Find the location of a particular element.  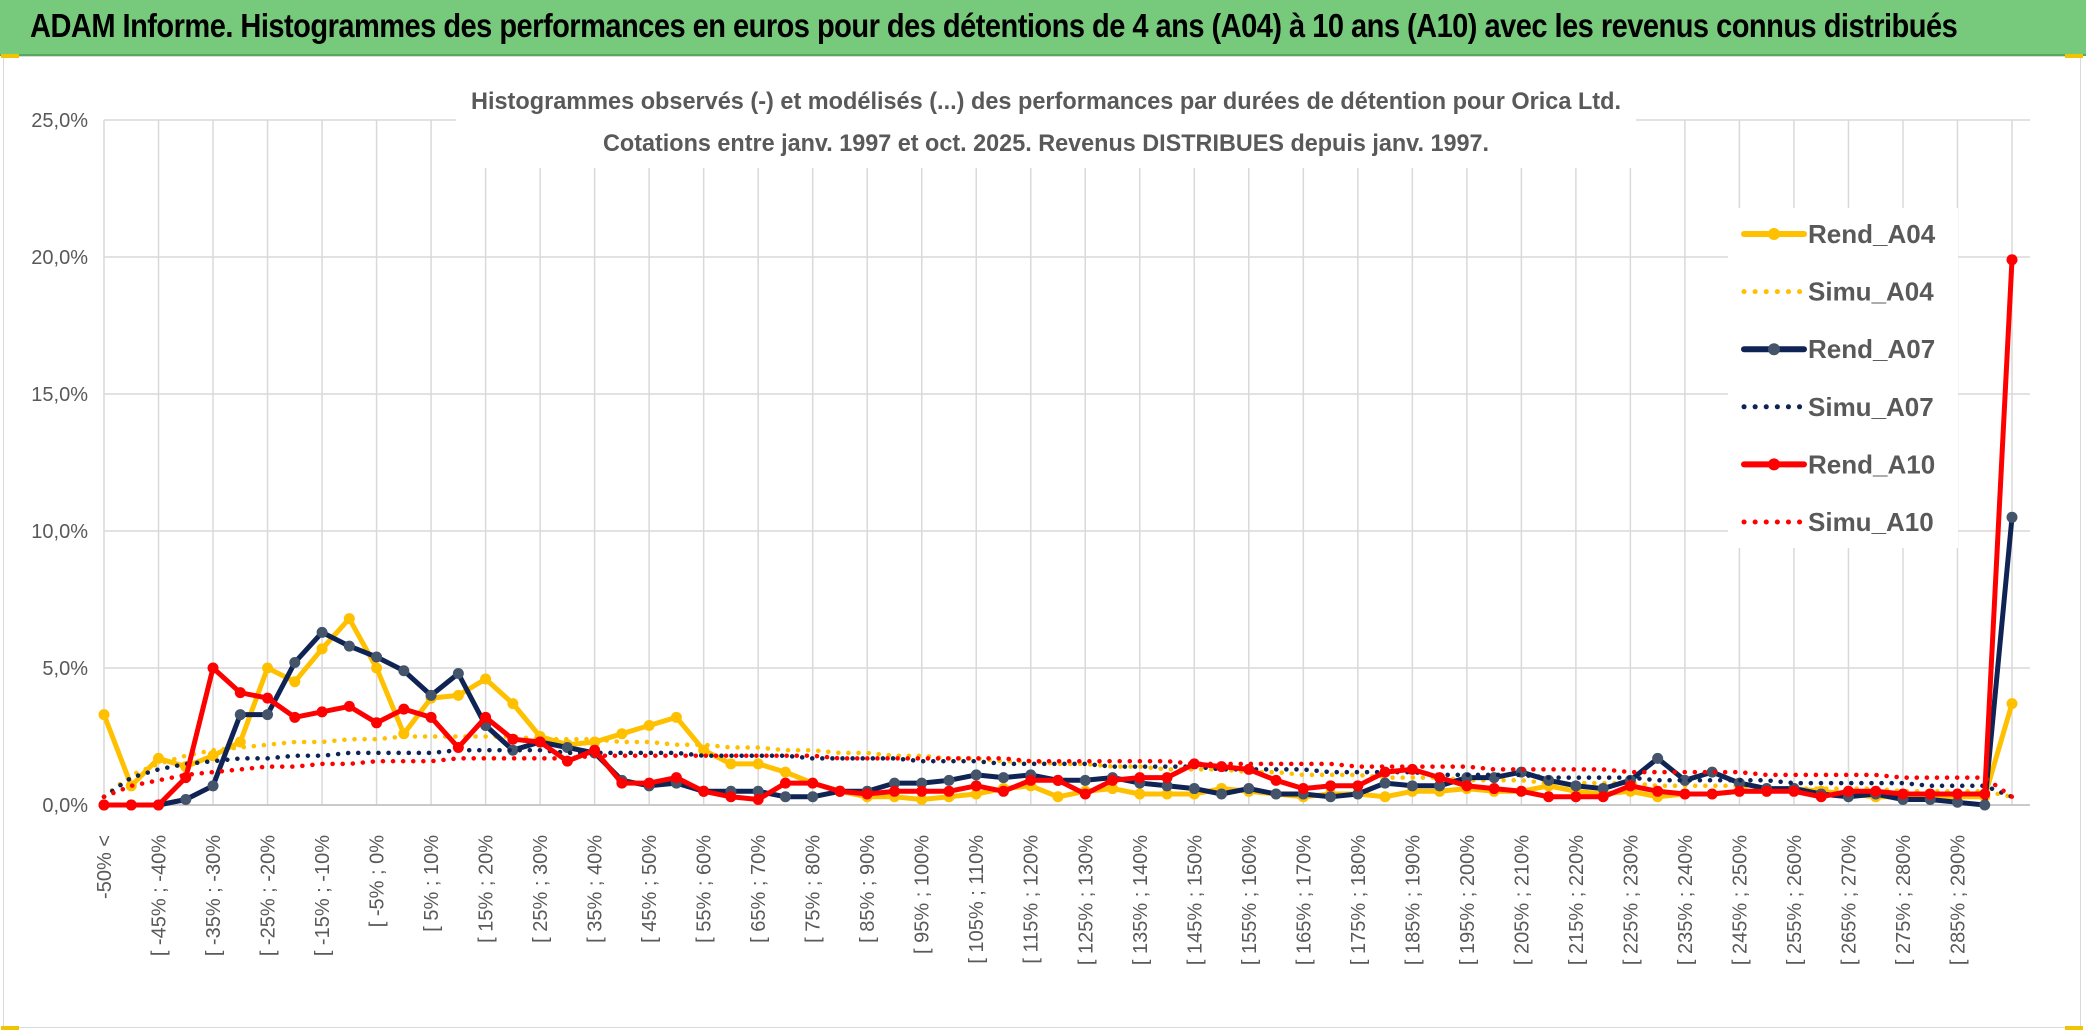

x-tick-label: [ 35% ; 40% is located at coordinates (596, 889).